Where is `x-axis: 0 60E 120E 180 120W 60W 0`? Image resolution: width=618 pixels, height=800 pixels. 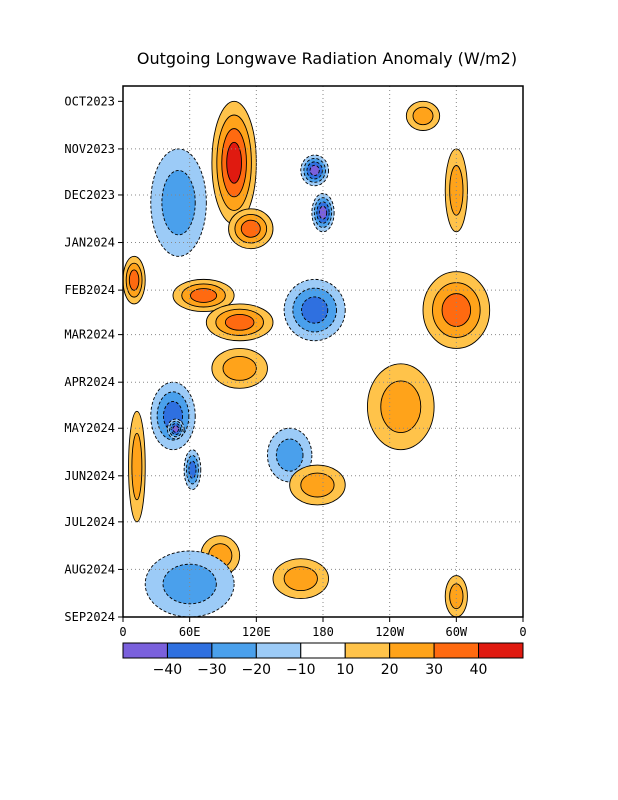 x-axis: 0 60E 120E 180 120W 60W 0 is located at coordinates (323, 628).